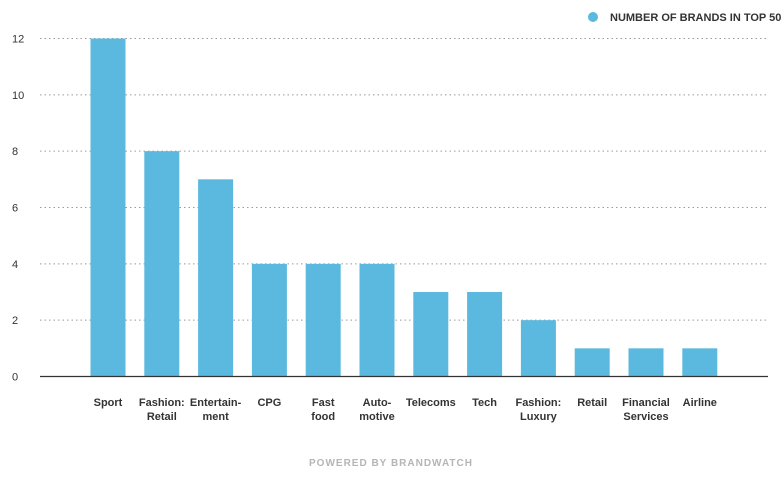 Image resolution: width=782 pixels, height=477 pixels. What do you see at coordinates (162, 410) in the screenshot?
I see `x-tick-label: Fashion: Retail` at bounding box center [162, 410].